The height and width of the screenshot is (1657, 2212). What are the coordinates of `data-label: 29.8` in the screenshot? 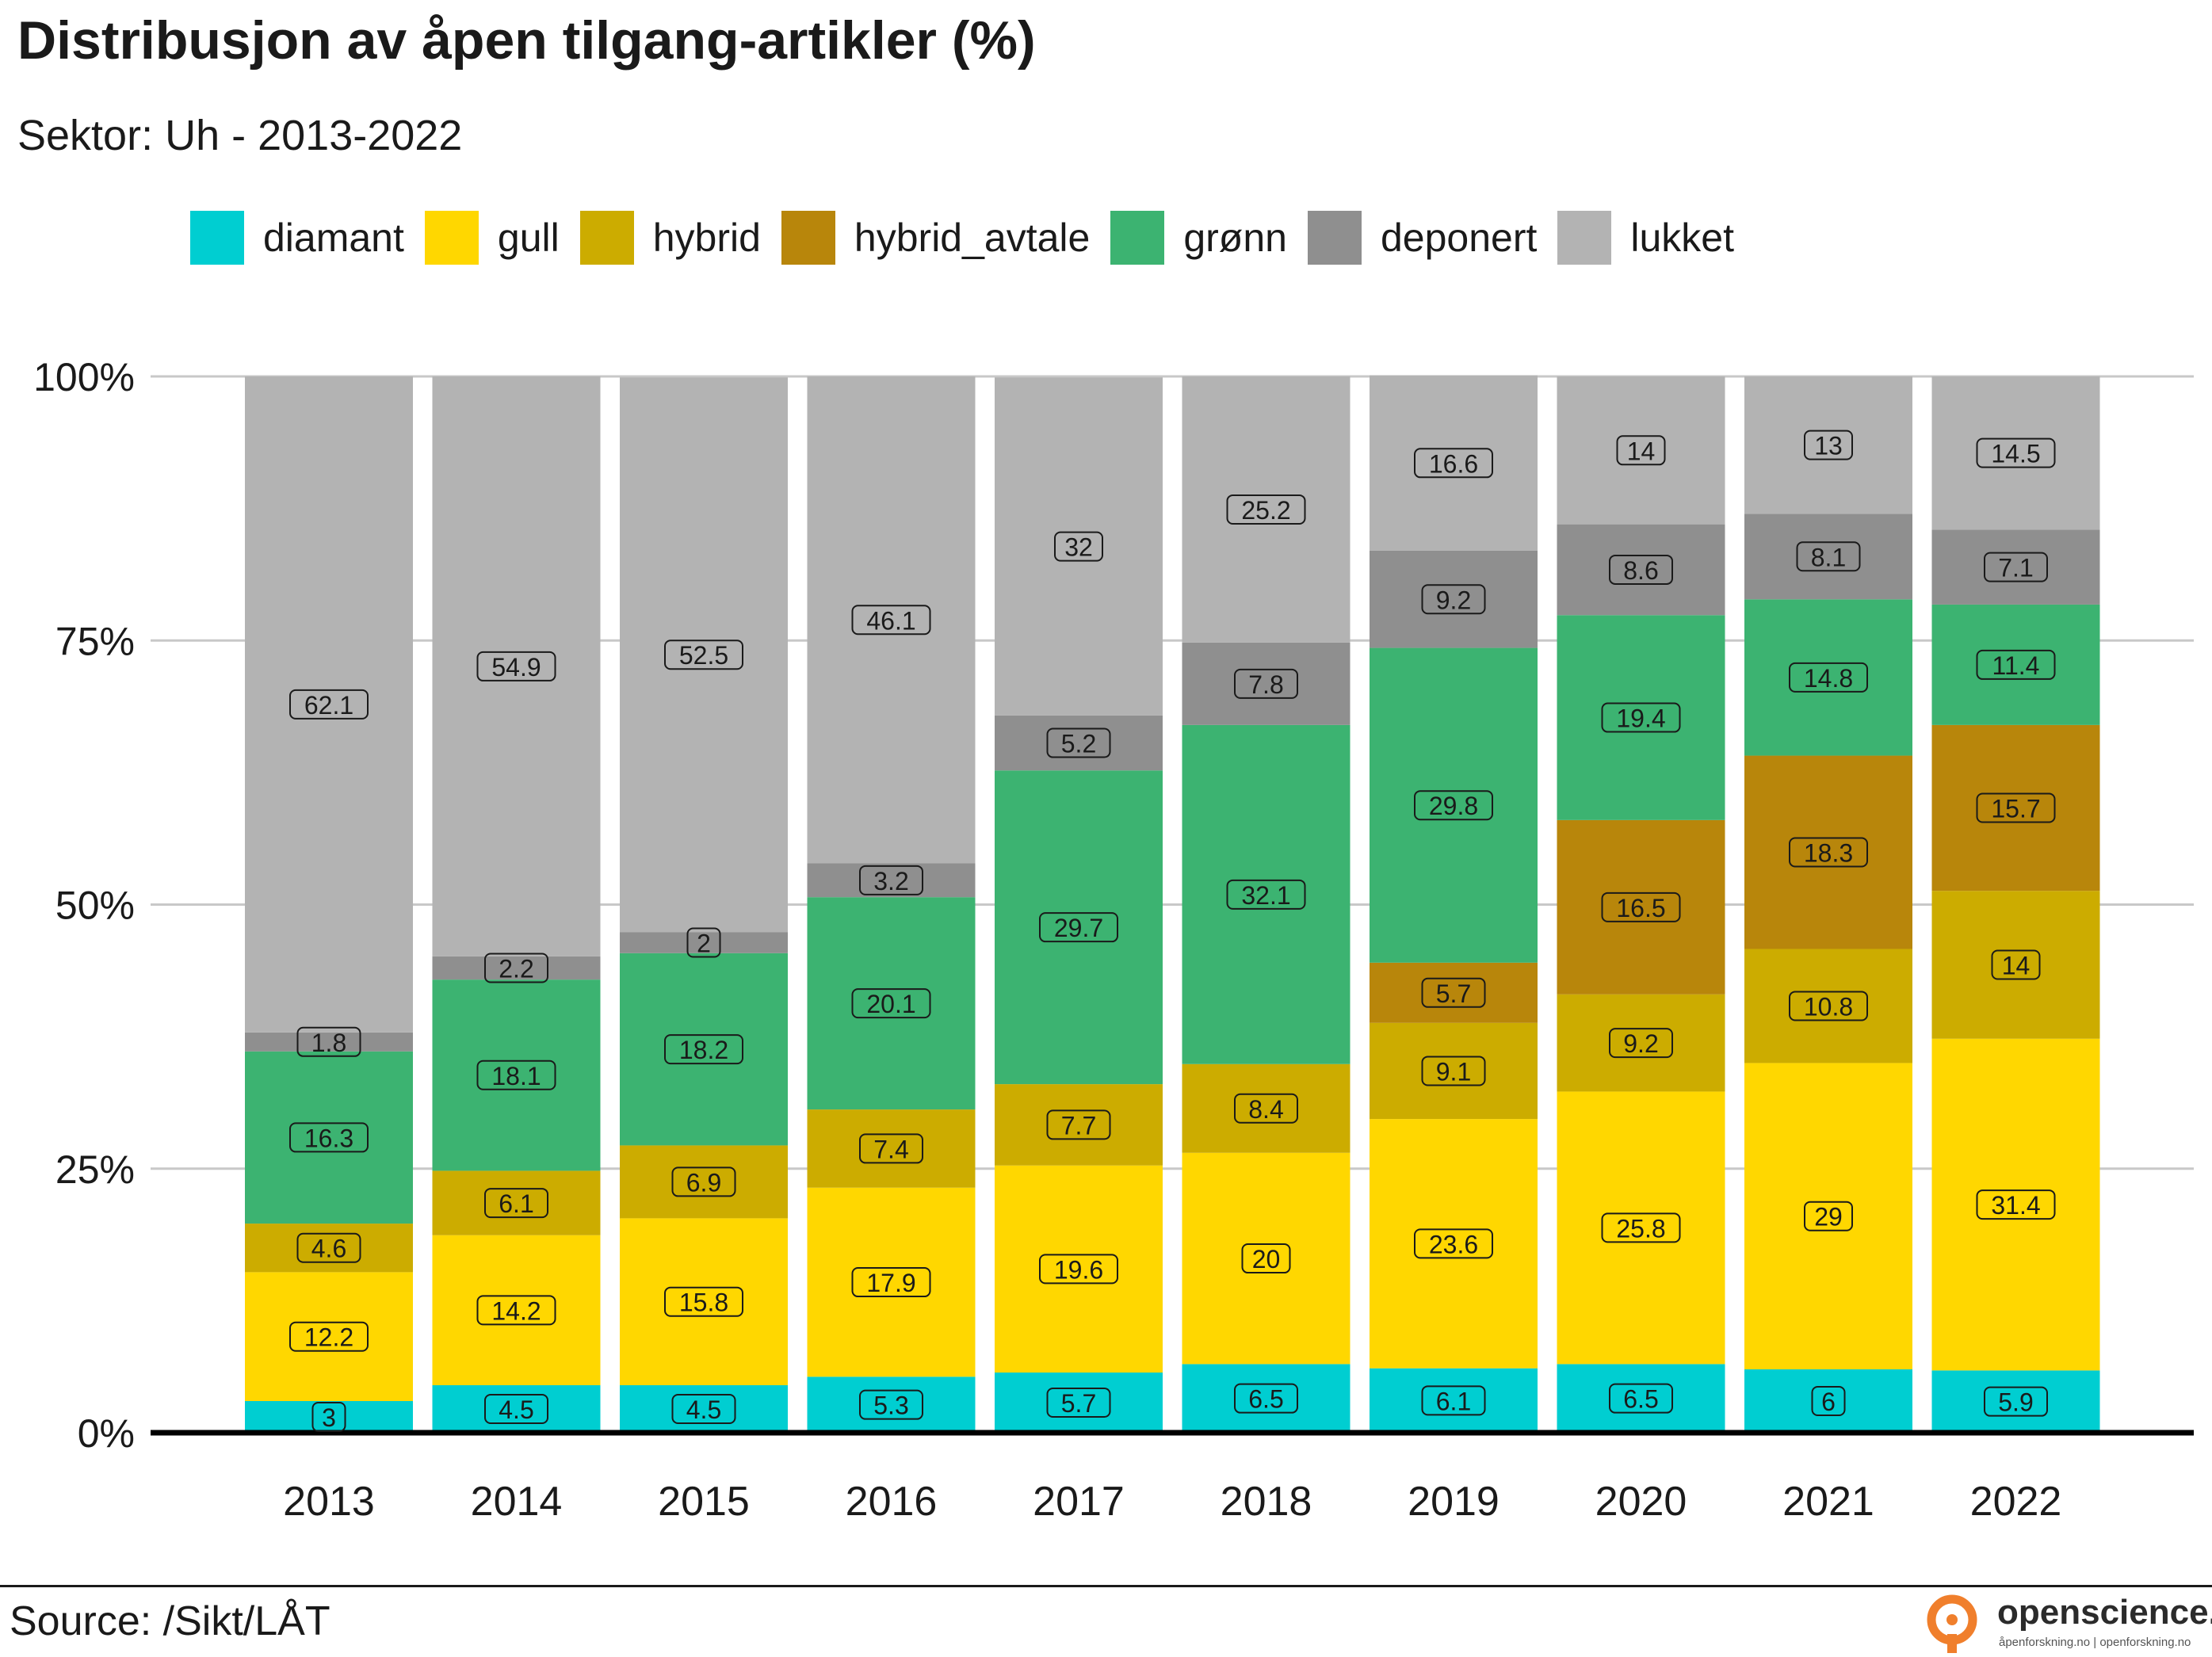 It's located at (1453, 806).